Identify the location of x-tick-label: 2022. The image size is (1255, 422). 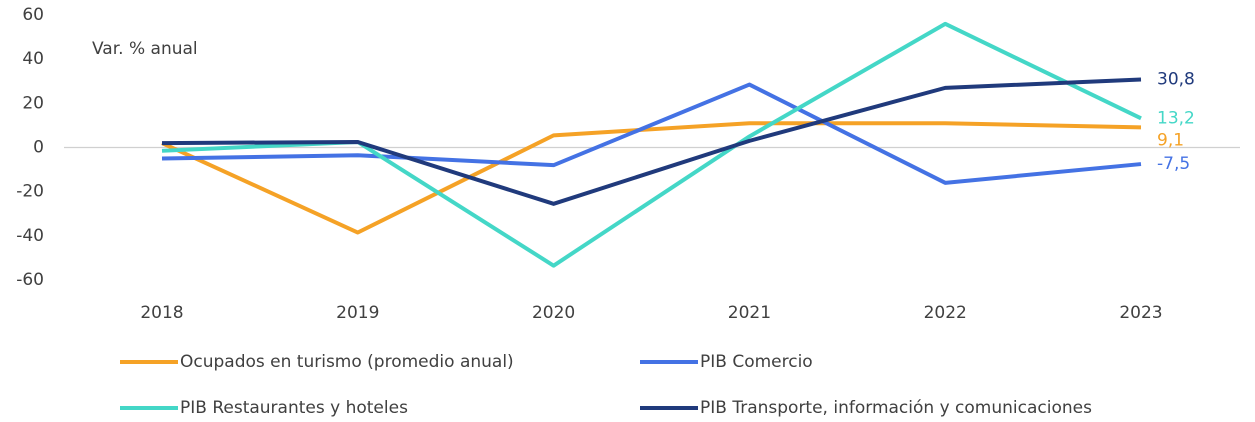
(945, 313).